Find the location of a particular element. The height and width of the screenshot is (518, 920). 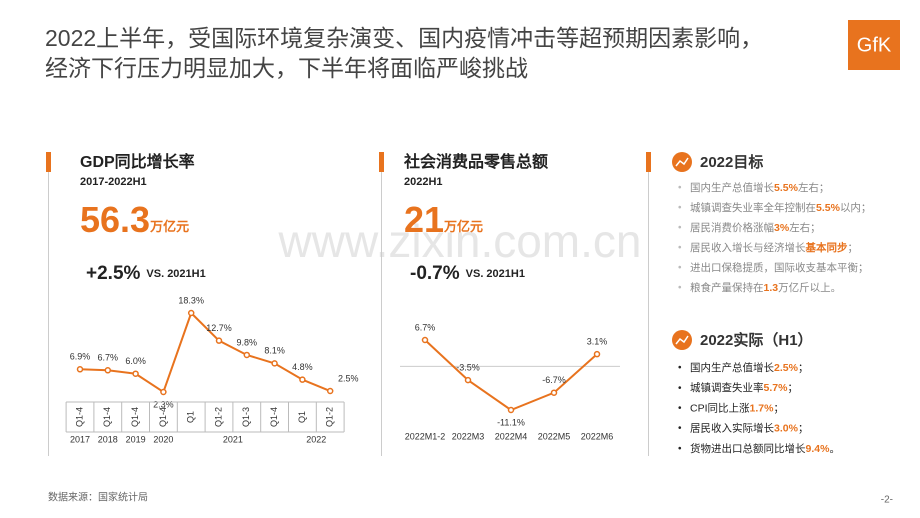

data-label: 2.5% is located at coordinates (348, 378).